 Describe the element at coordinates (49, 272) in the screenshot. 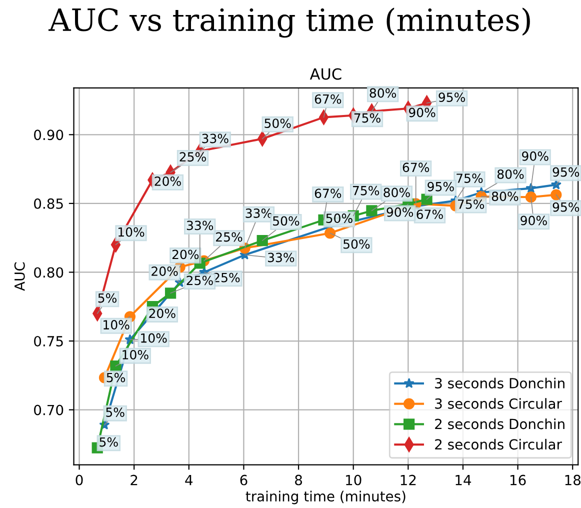

I see `y-tick-label: 0.80` at that location.